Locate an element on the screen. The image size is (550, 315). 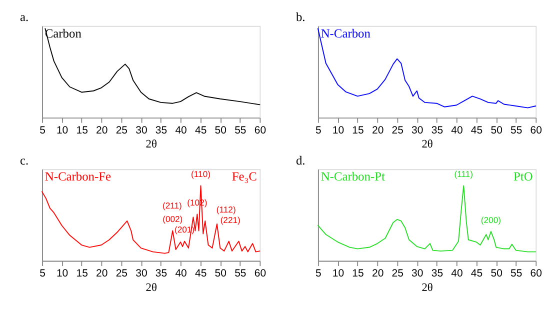
annotation: (211) is located at coordinates (172, 205).